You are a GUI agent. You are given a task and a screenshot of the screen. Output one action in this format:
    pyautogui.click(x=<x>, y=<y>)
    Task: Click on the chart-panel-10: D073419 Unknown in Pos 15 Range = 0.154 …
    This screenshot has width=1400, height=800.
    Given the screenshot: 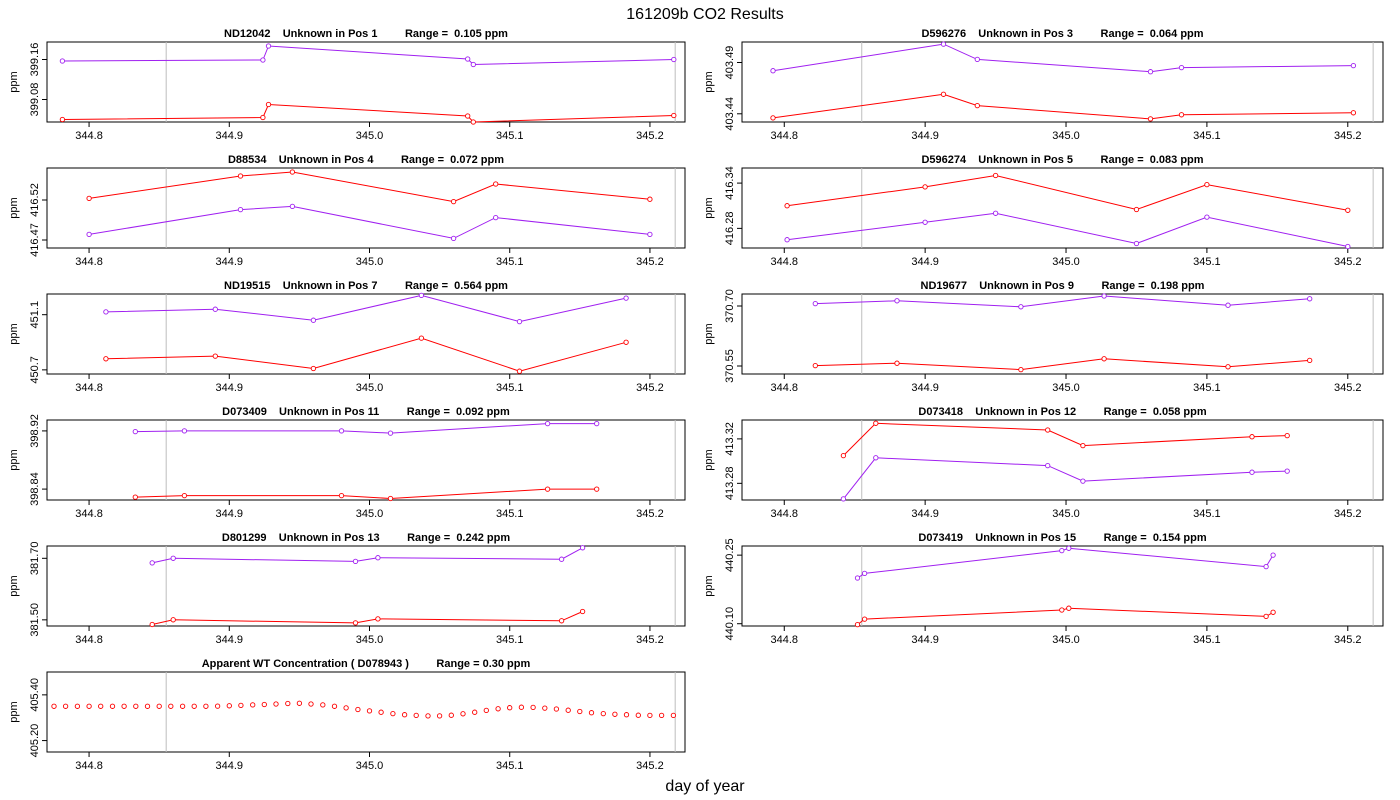 What is the action you would take?
    pyautogui.click(x=1043, y=589)
    